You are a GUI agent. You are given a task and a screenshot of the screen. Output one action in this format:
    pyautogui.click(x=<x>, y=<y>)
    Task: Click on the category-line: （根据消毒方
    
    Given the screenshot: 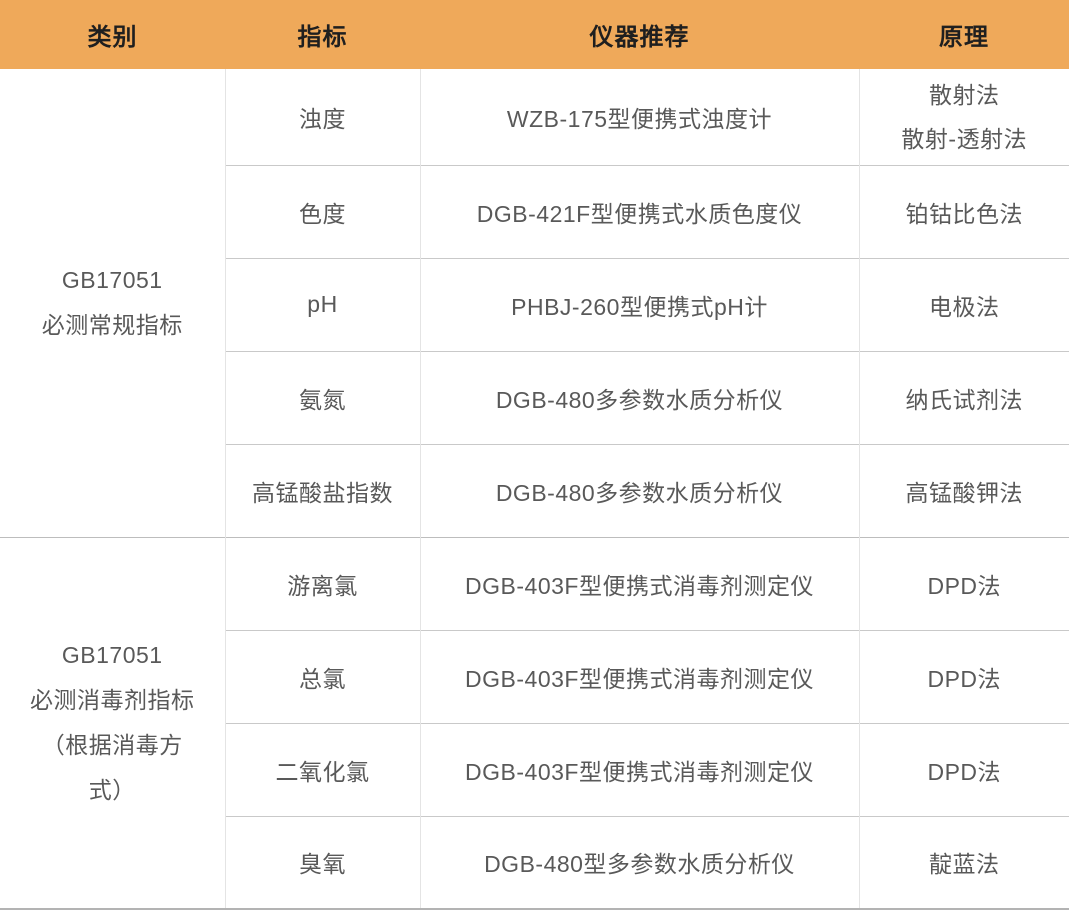 What is the action you would take?
    pyautogui.click(x=112, y=744)
    